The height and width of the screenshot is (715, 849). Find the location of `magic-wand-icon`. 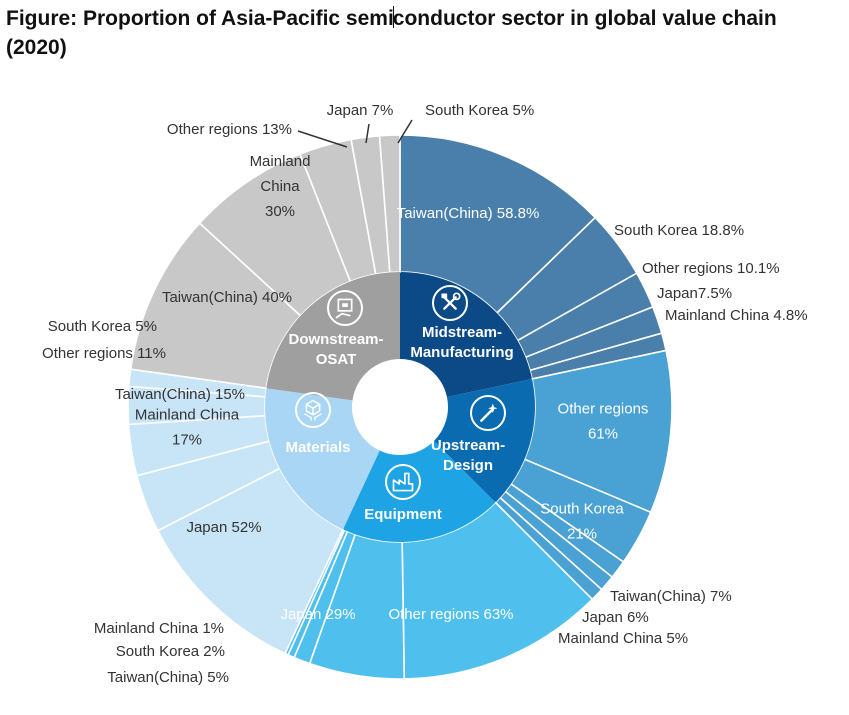

magic-wand-icon is located at coordinates (488, 413).